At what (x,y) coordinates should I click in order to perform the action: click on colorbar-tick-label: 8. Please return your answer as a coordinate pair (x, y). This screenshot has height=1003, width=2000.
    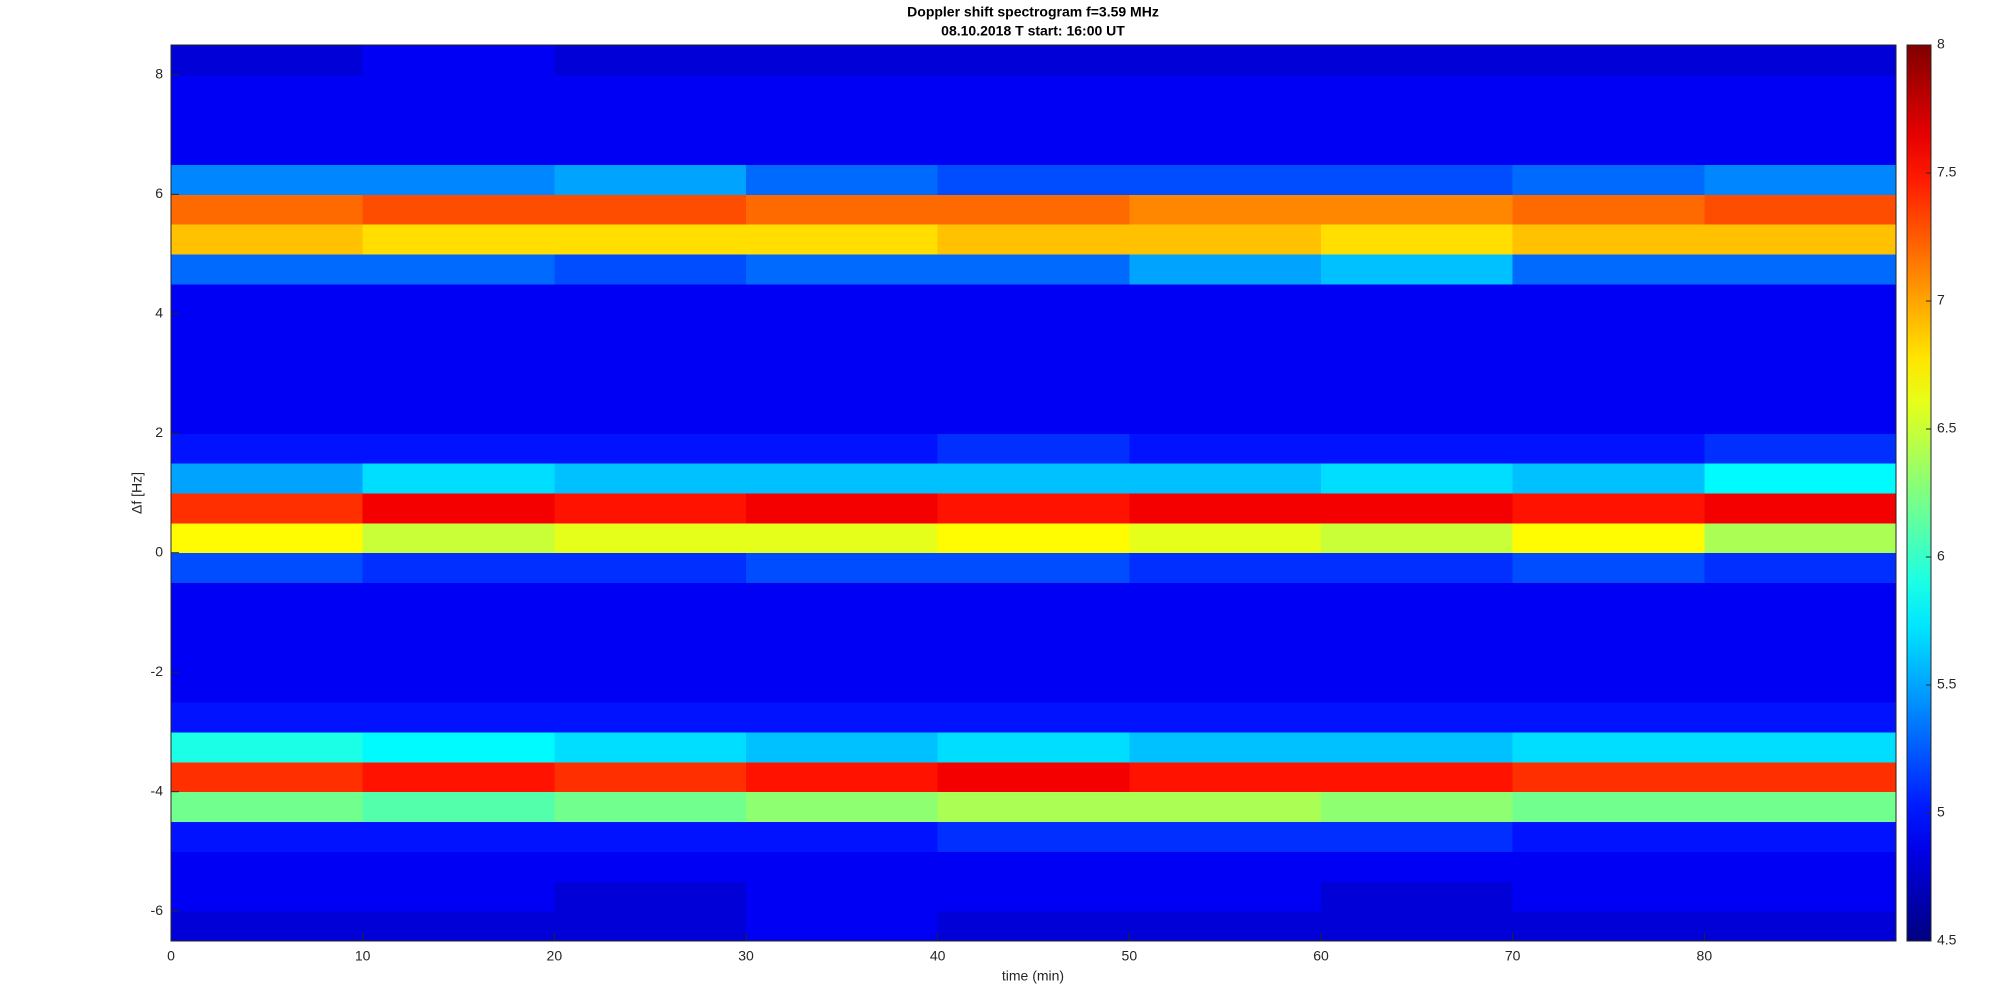
    Looking at the image, I should click on (1941, 44).